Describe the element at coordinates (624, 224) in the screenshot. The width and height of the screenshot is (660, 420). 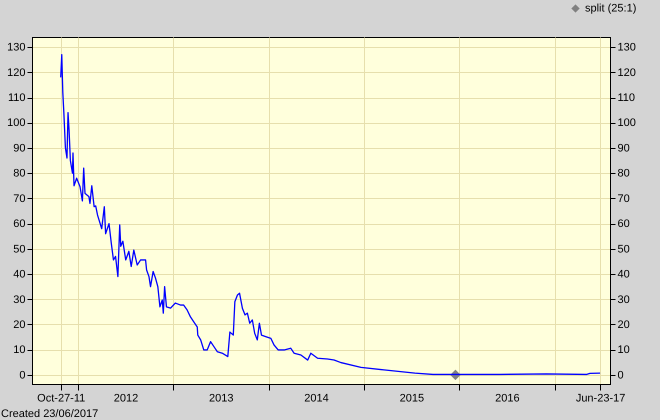
I see `y2-tick-label: 60` at that location.